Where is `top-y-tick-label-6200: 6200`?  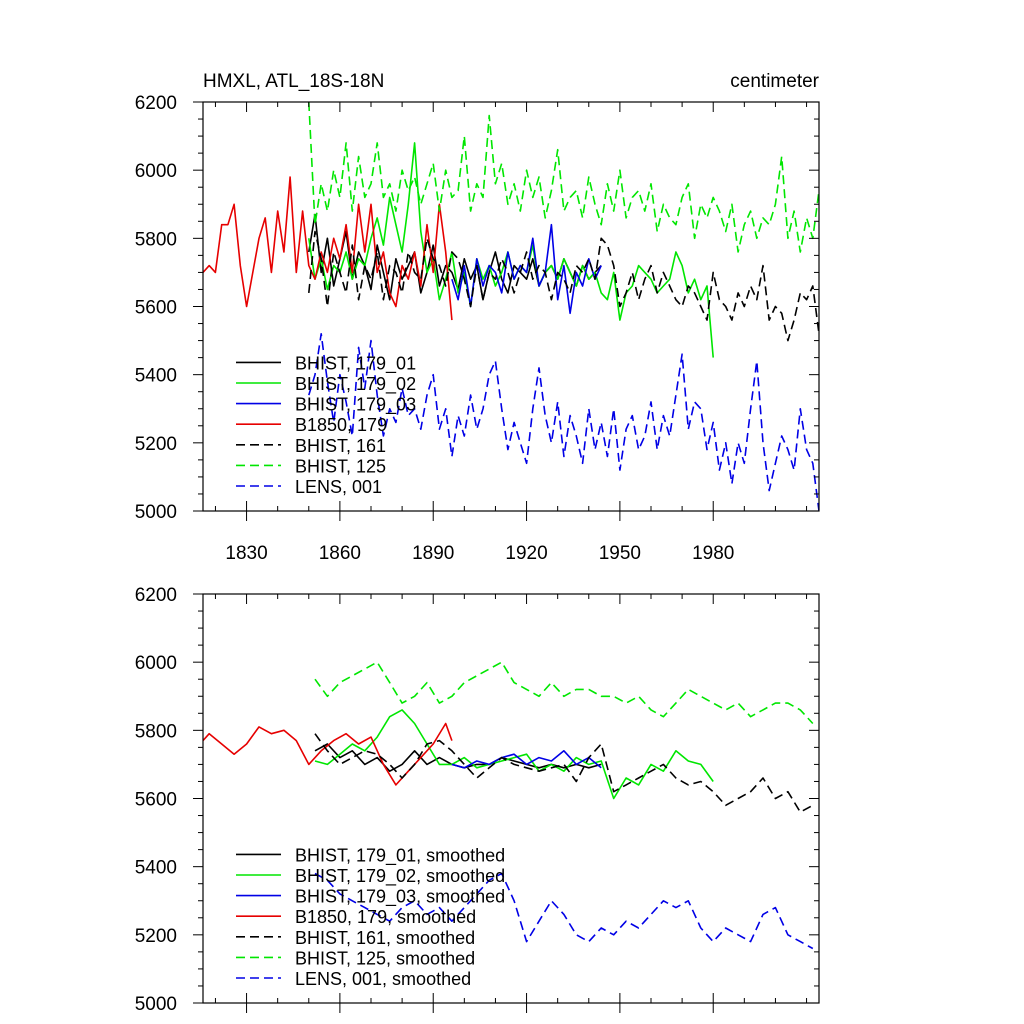
top-y-tick-label-6200: 6200 is located at coordinates (156, 103).